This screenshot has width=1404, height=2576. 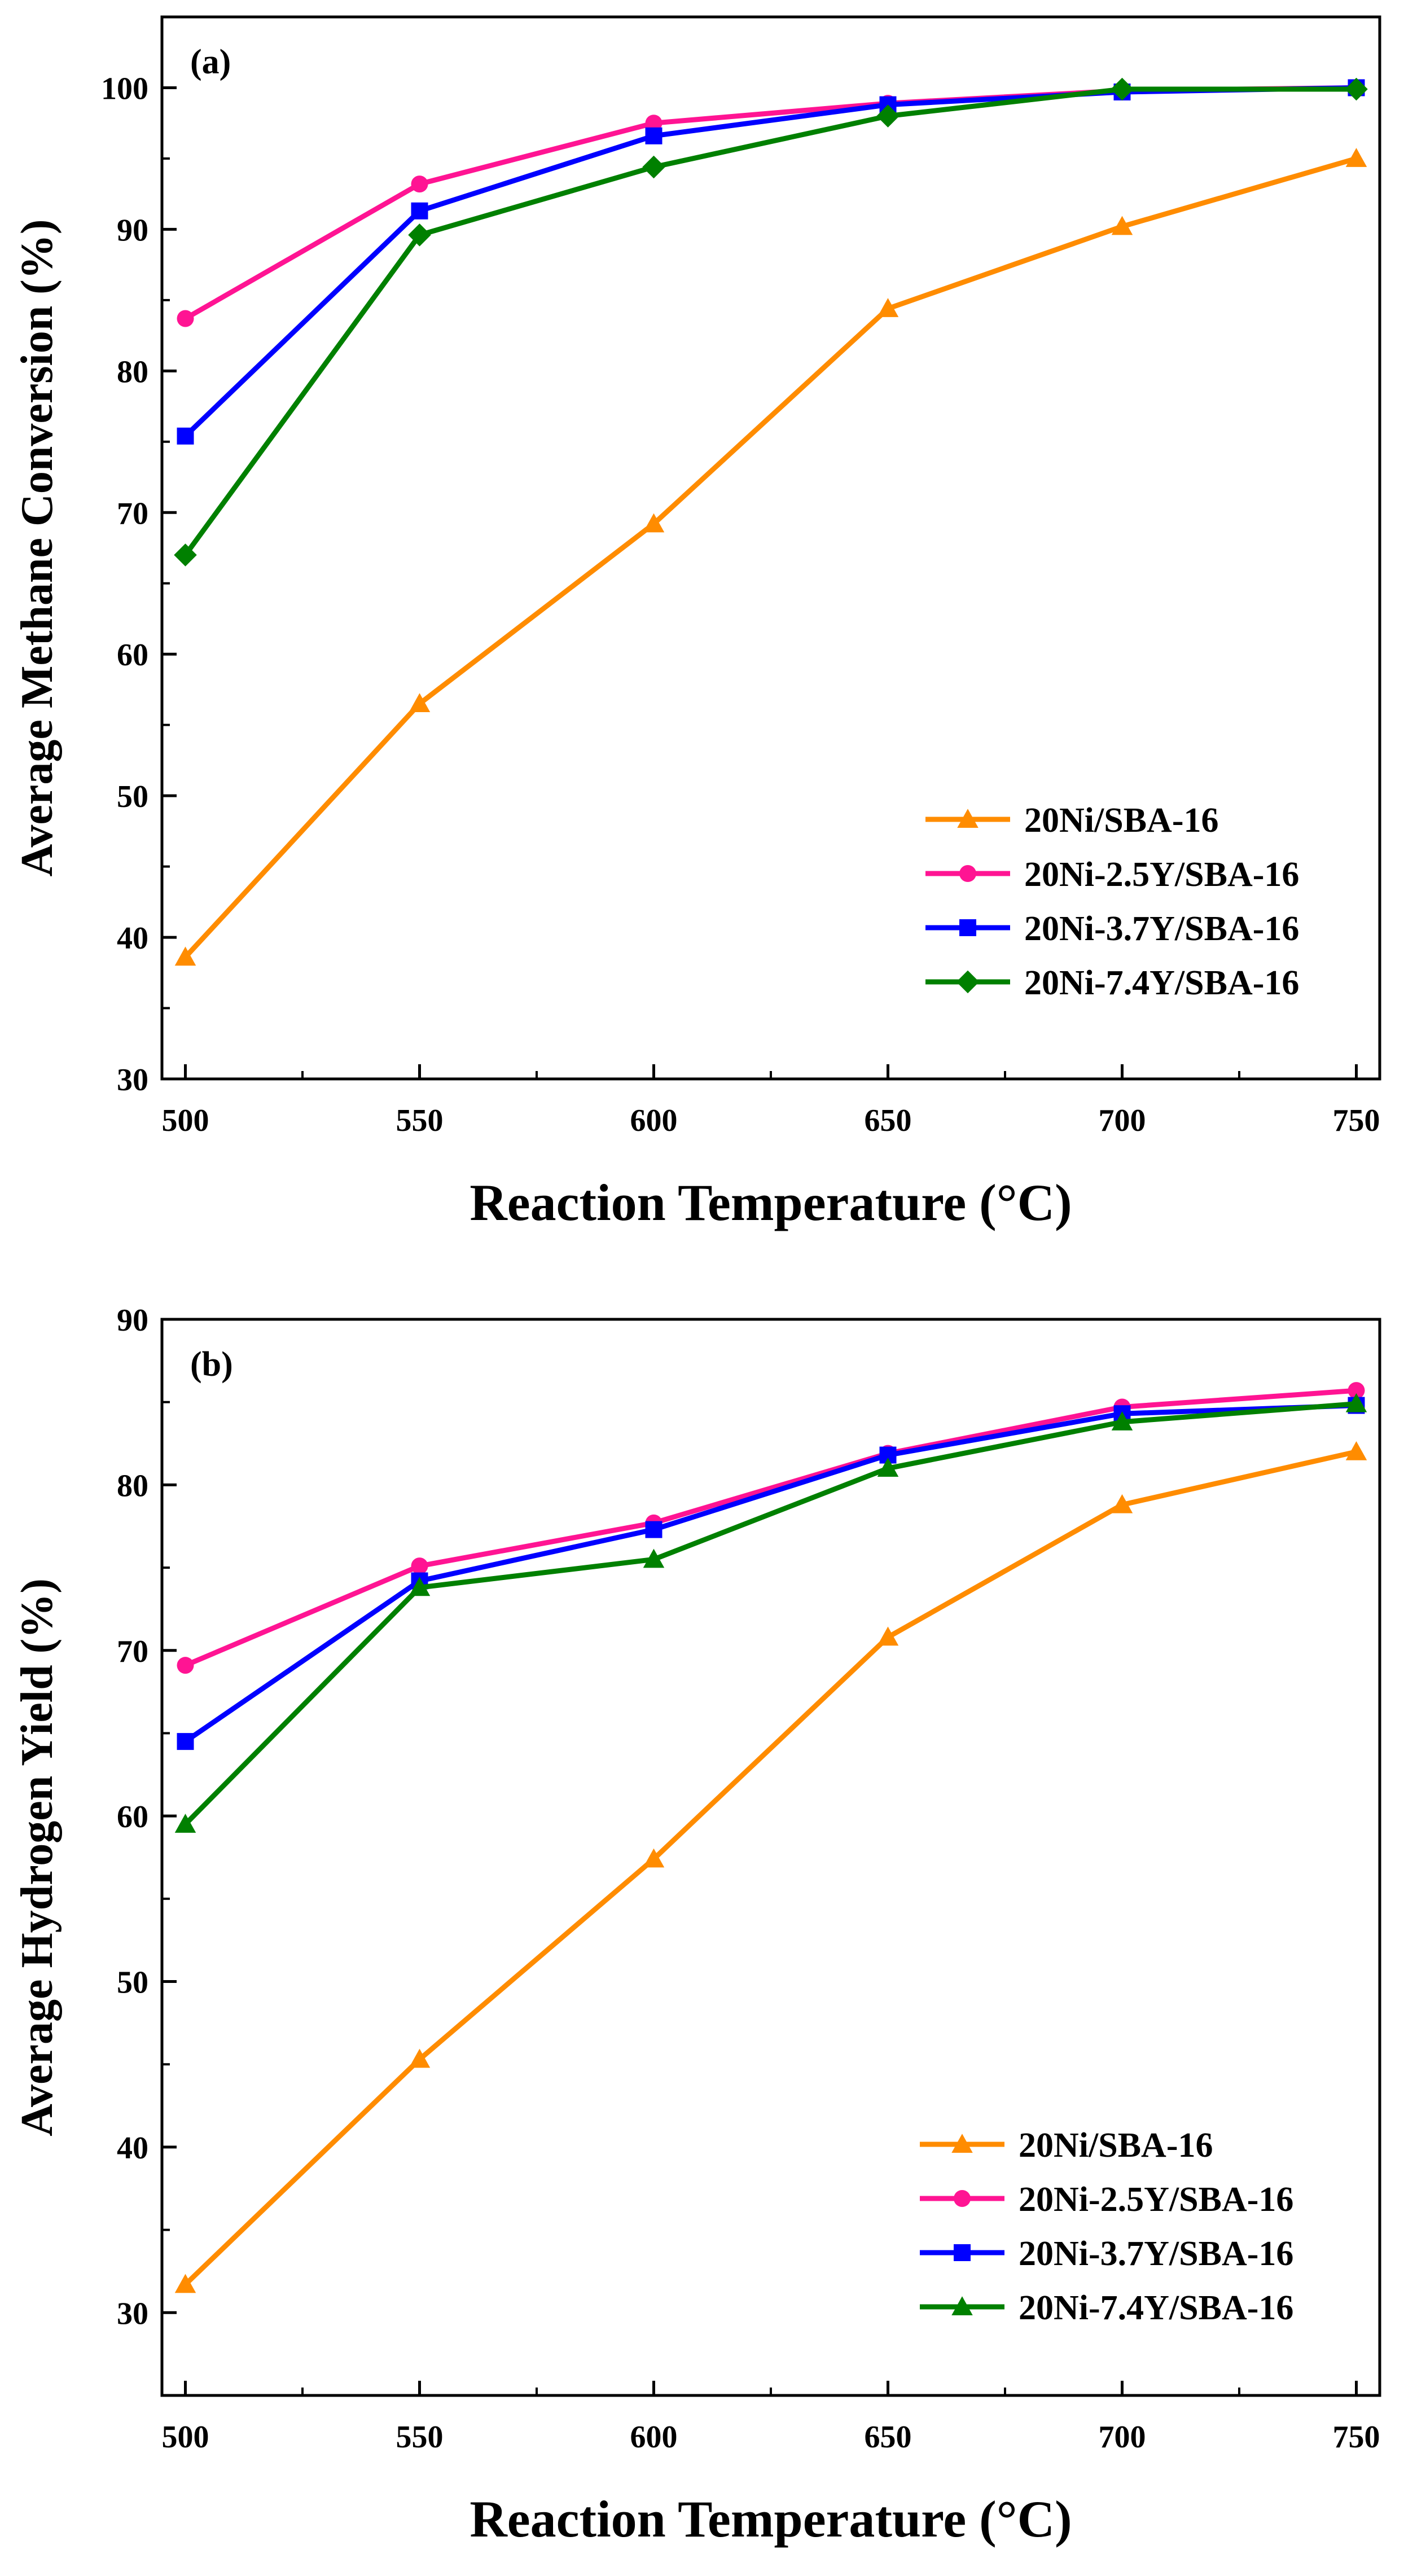 I want to click on x-tick-label: 500, so click(x=186, y=2437).